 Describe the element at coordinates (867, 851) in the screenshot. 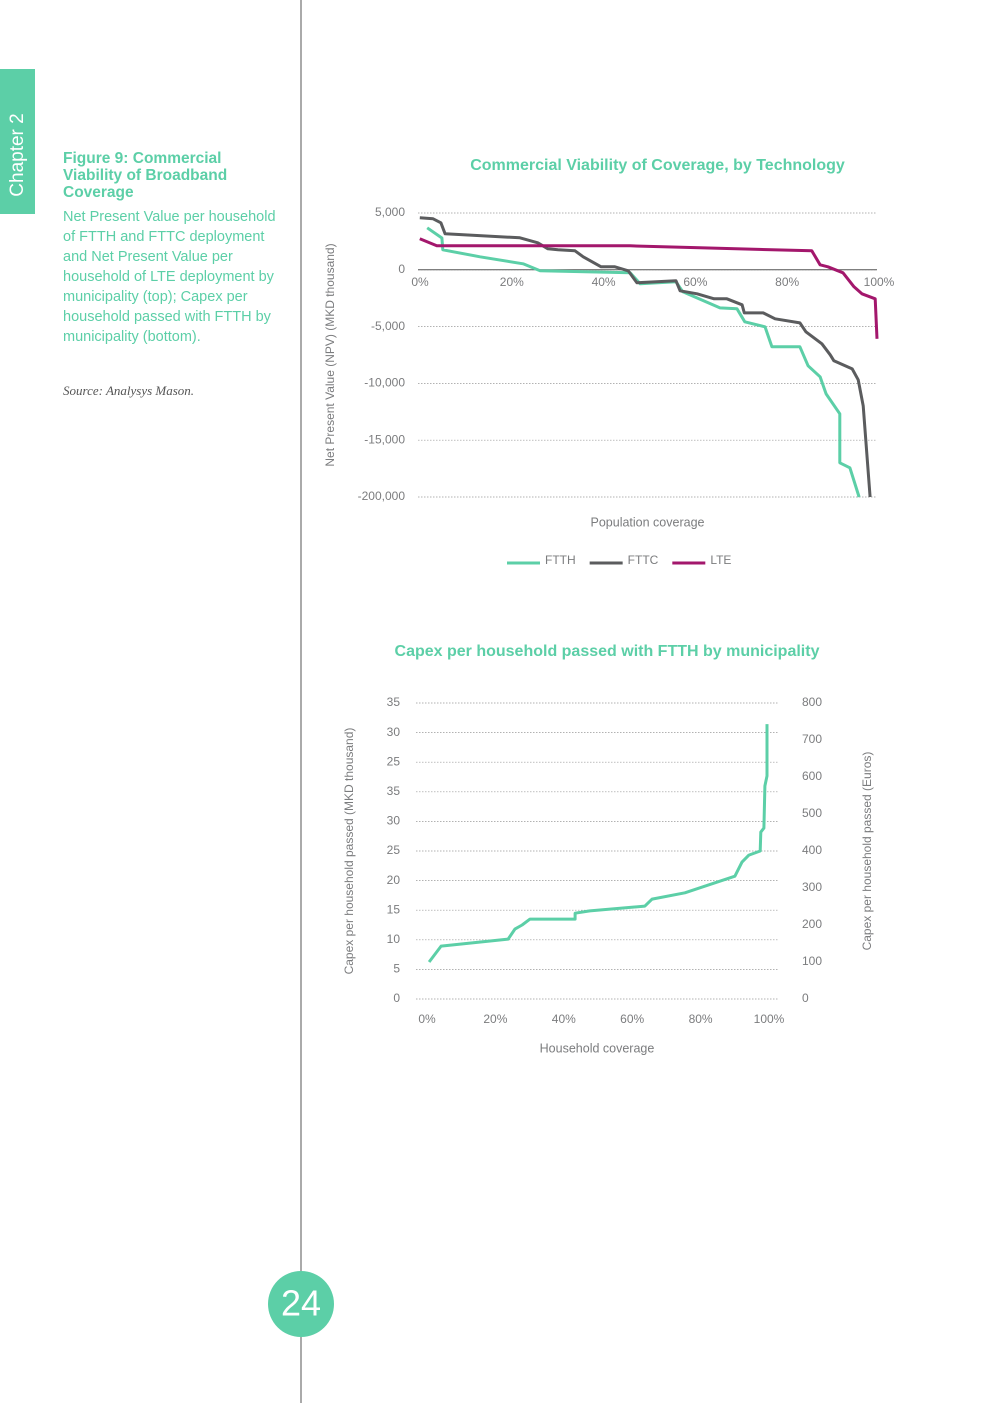

I see `y2-axis-label: Capex per household passed (Euros)` at that location.